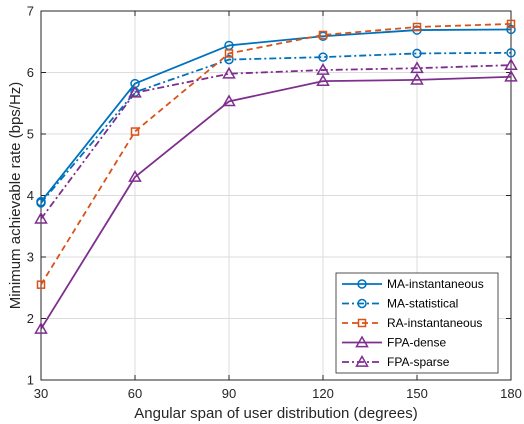 Image resolution: width=524 pixels, height=424 pixels. I want to click on x-tick-label: 30, so click(41, 393).